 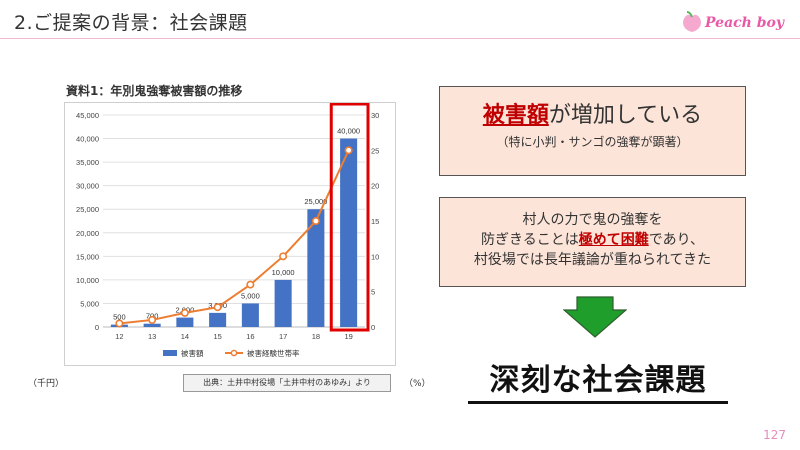 I want to click on y-left-tick-label: 40,000, so click(x=87, y=139).